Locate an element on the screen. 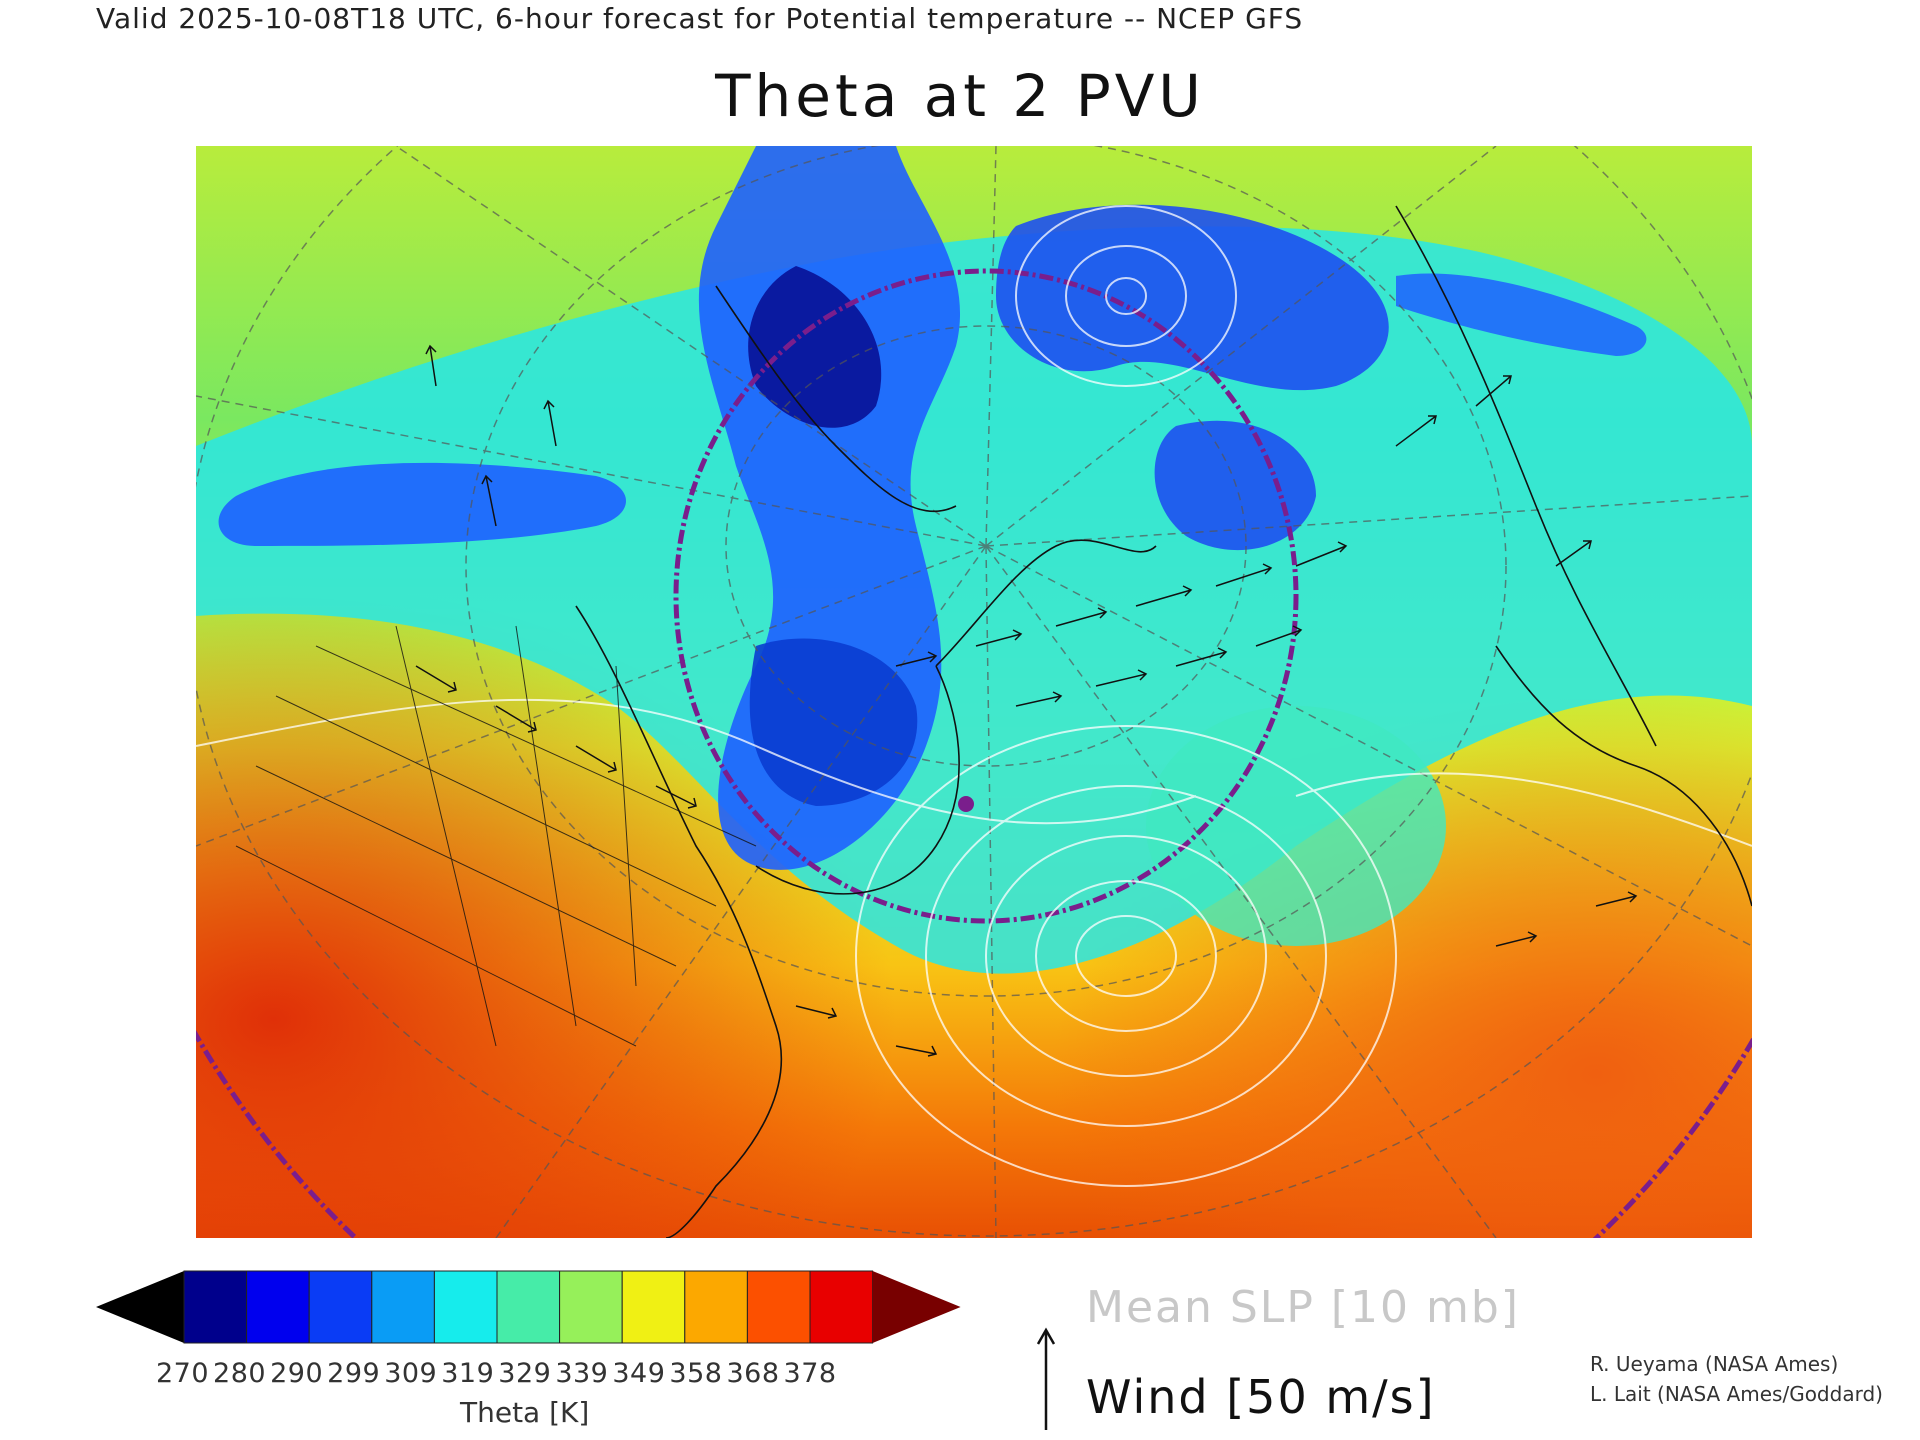 The image size is (1920, 1440). colorbar-tick-label: 280 is located at coordinates (240, 1373).